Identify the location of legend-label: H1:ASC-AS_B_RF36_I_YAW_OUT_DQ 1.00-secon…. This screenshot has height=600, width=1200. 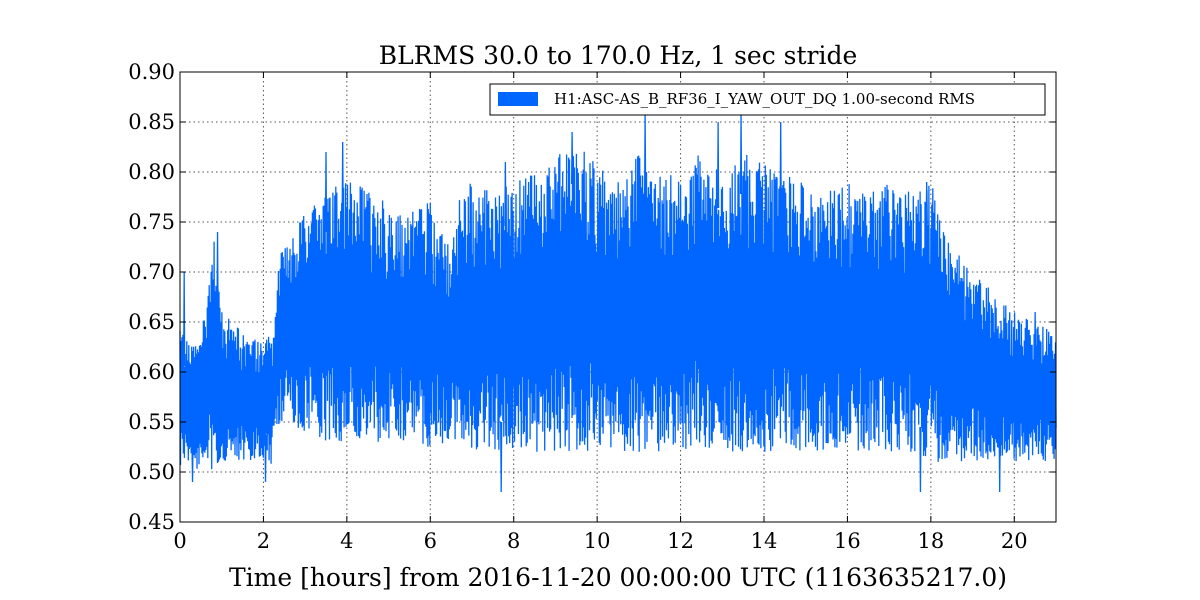
(764, 99).